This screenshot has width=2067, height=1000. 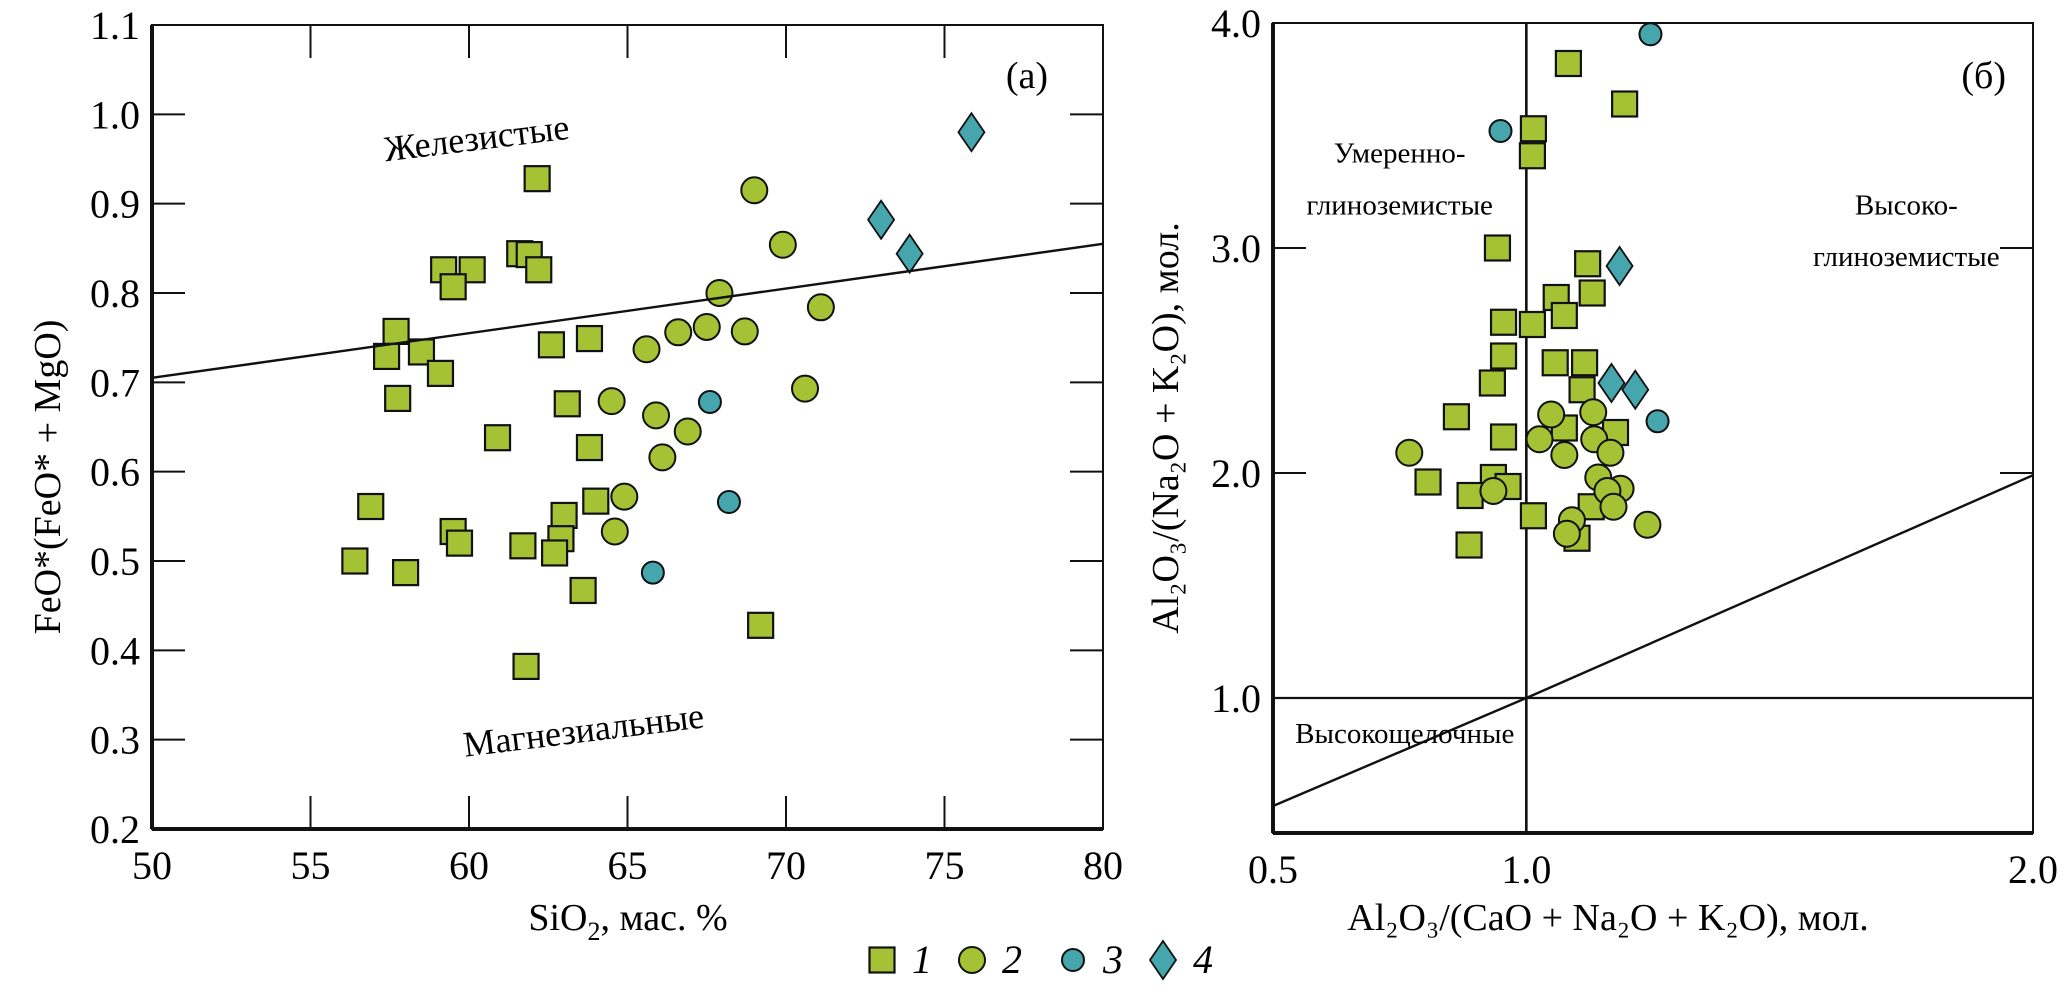 What do you see at coordinates (1906, 205) in the screenshot?
I see `region-label: Высоко-` at bounding box center [1906, 205].